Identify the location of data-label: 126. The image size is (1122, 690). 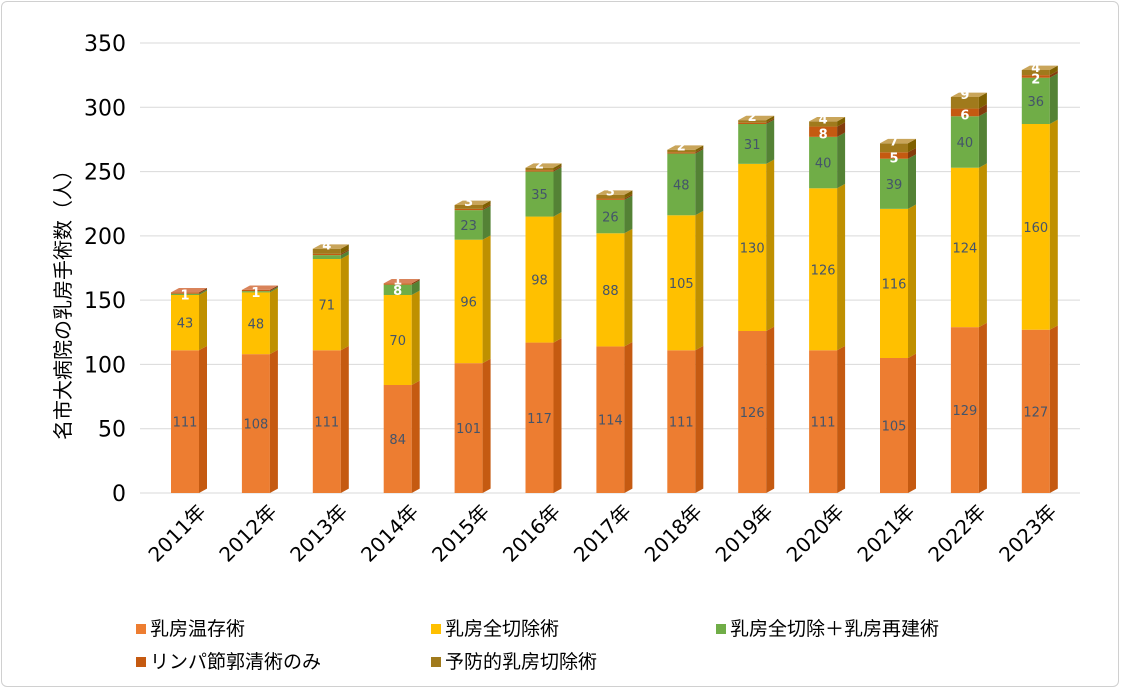
(823, 270).